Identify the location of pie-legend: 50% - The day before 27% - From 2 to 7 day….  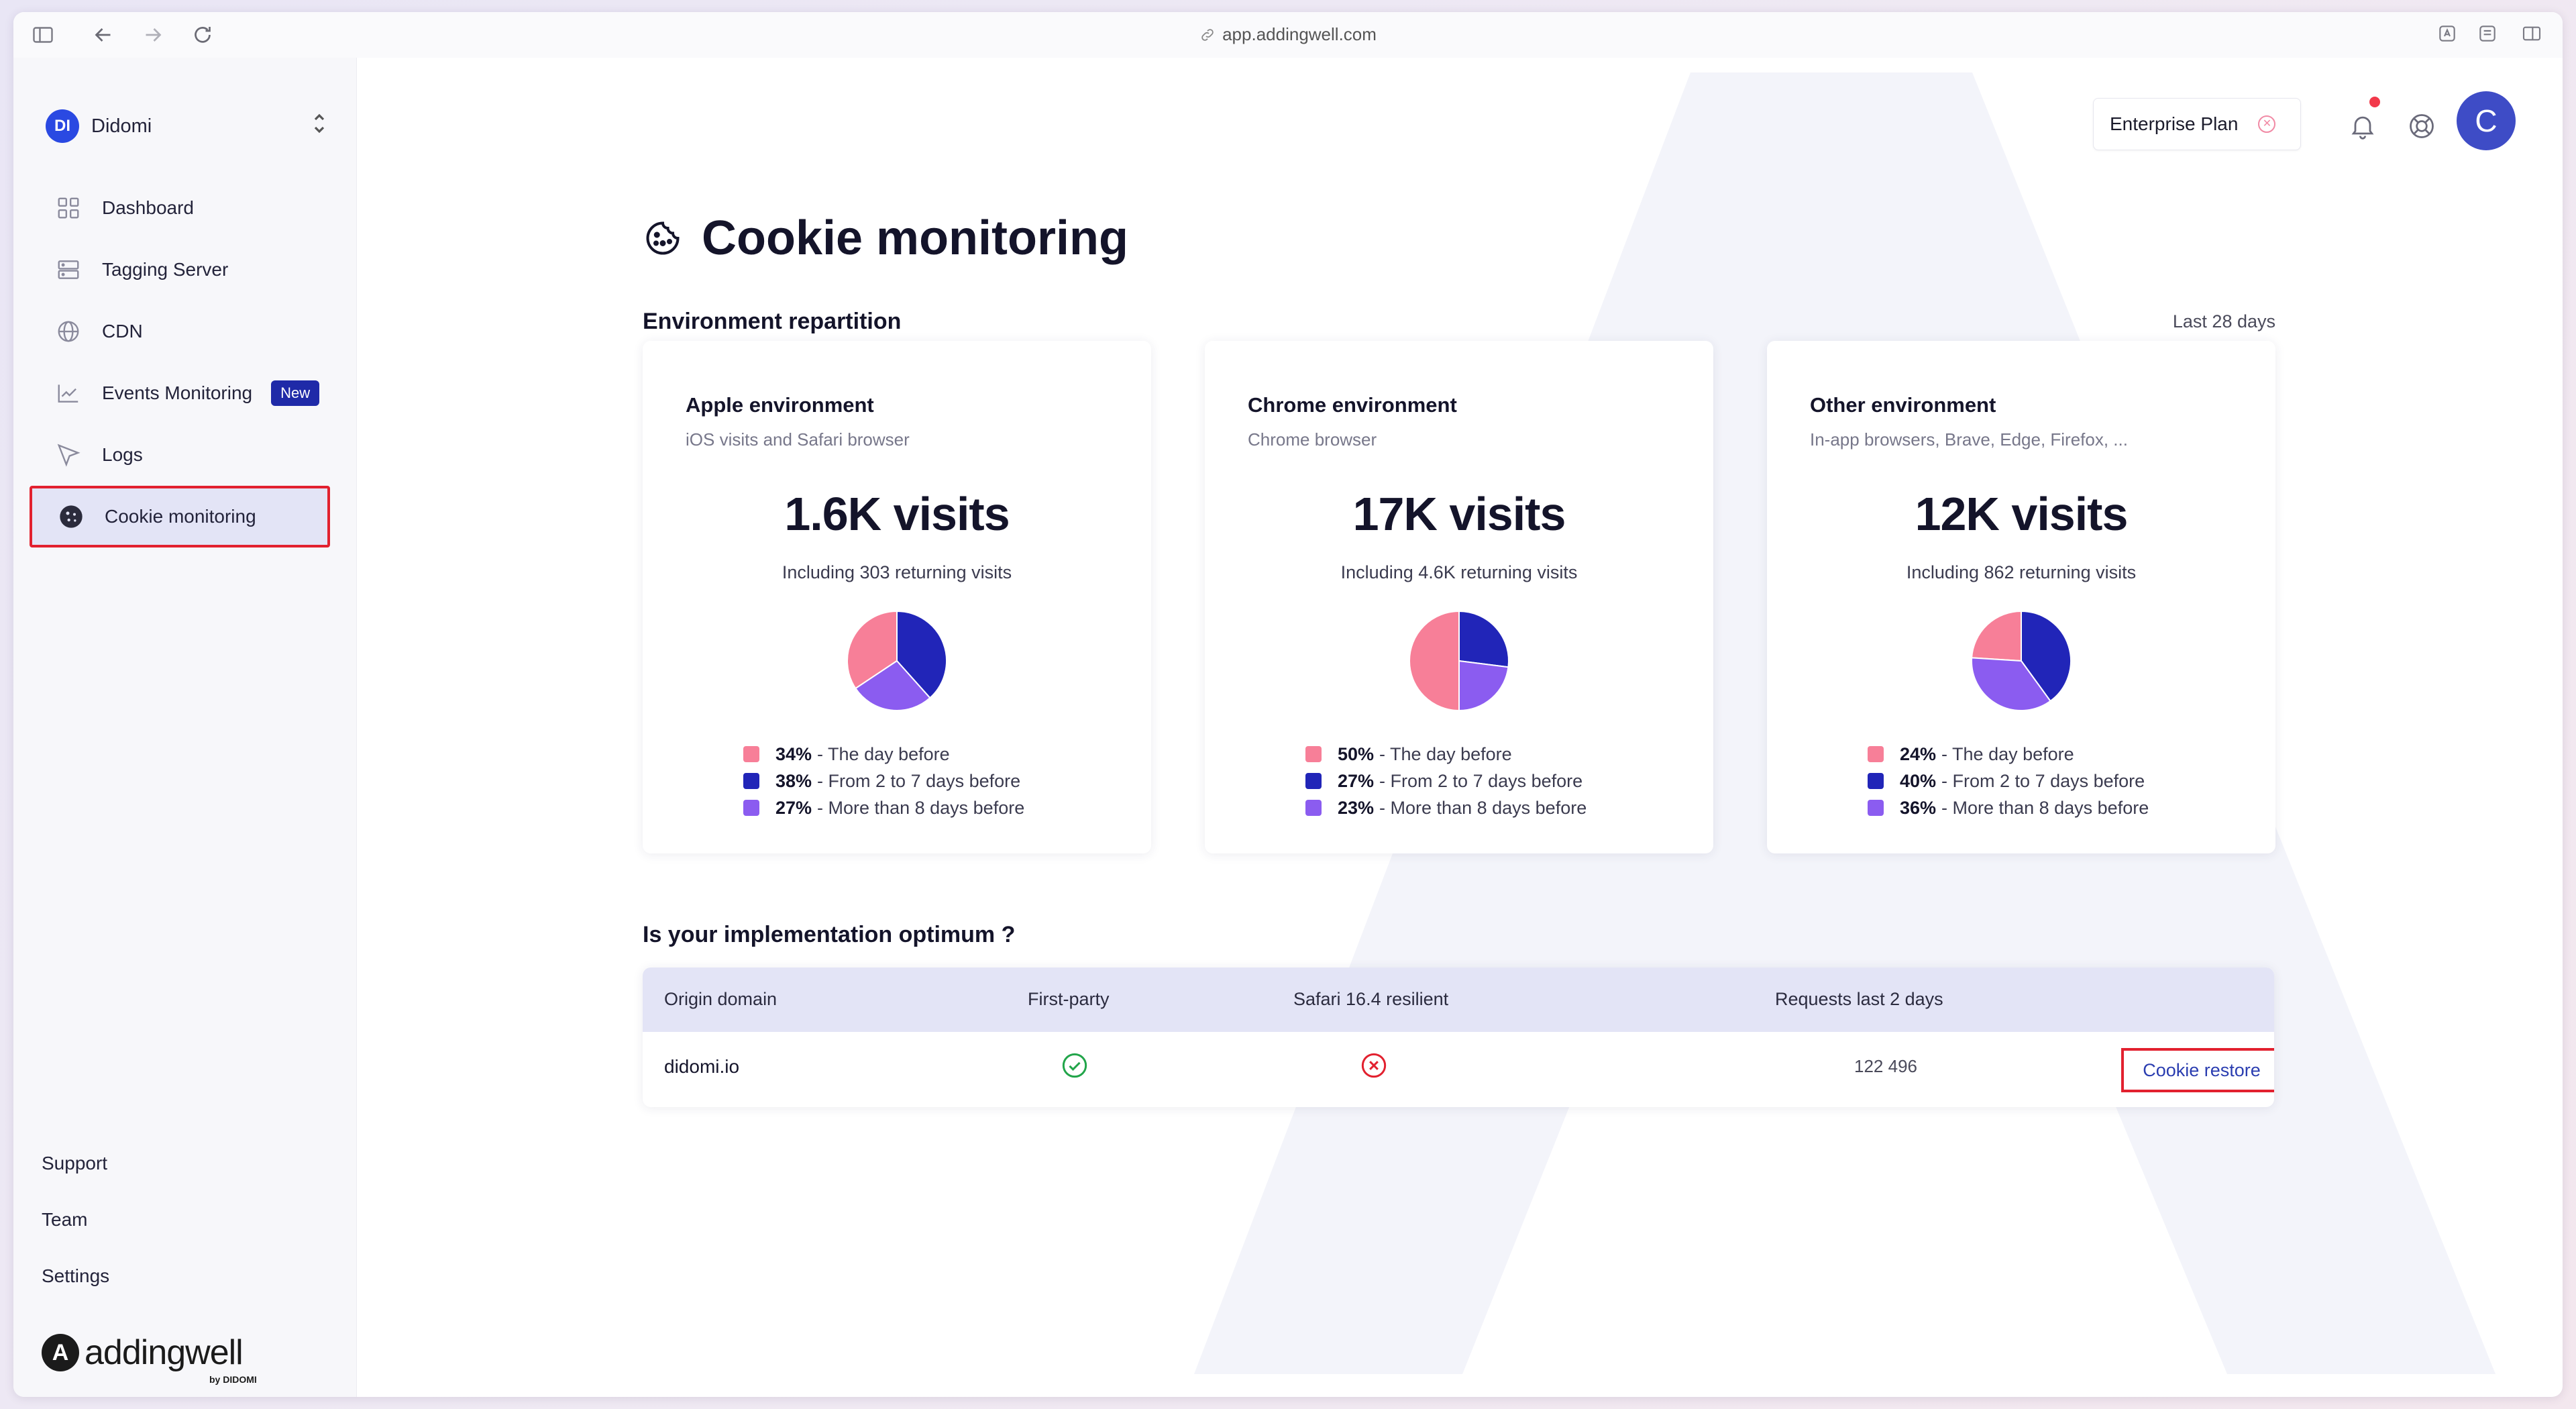
(1446, 781).